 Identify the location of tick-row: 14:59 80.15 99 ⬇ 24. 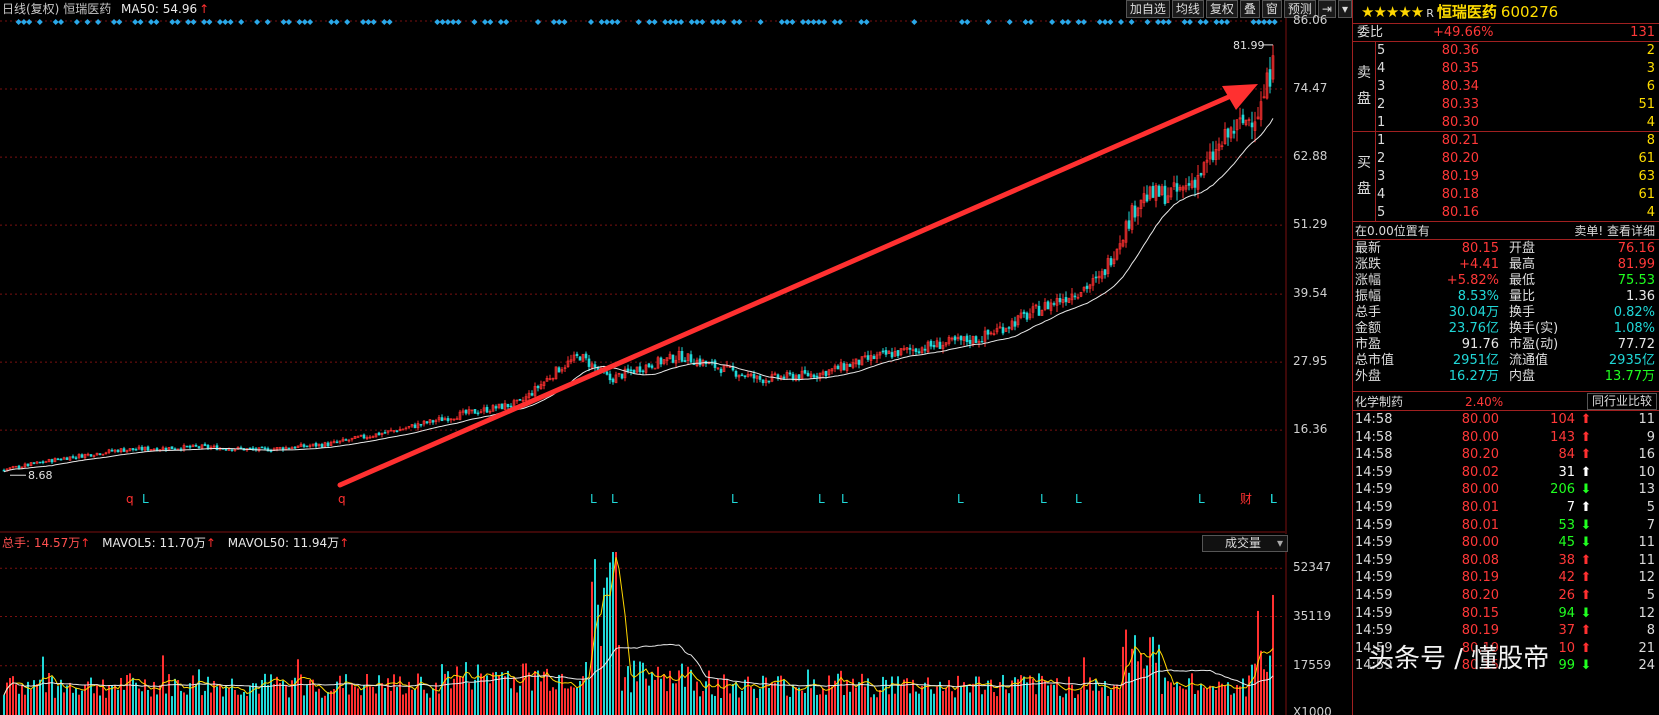
(1506, 666).